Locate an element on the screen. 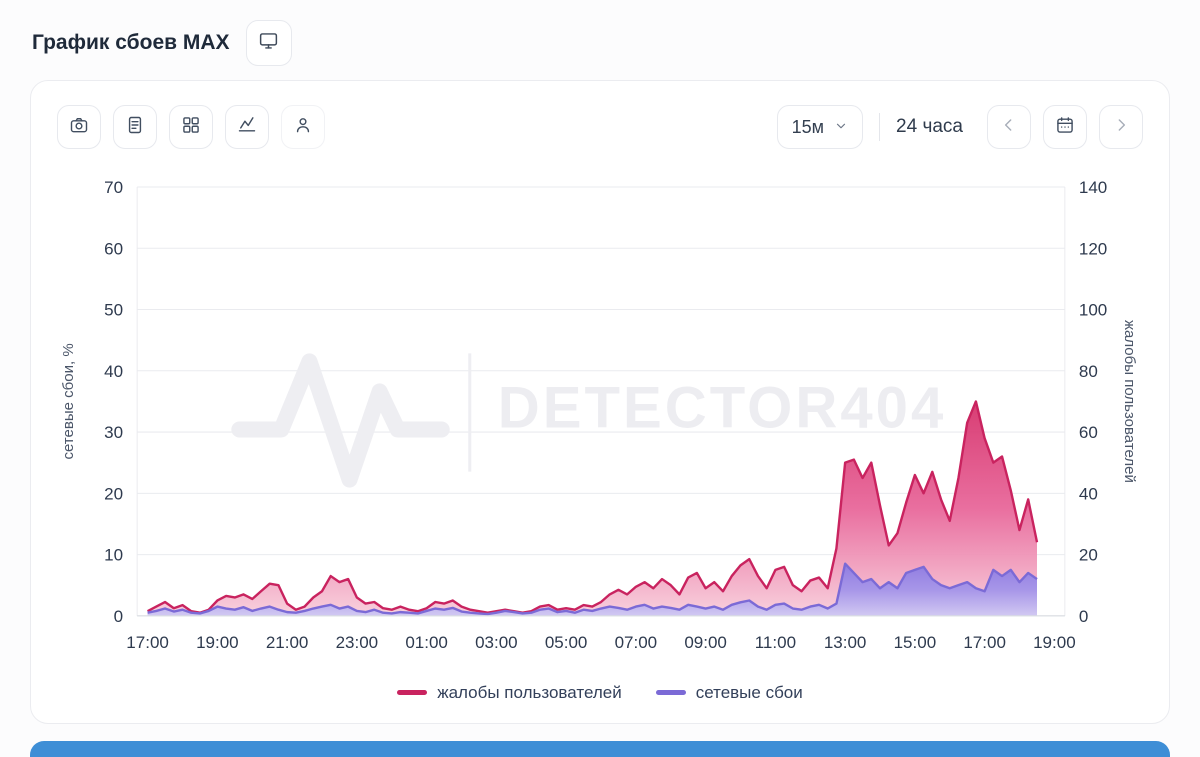 The width and height of the screenshot is (1200, 757). svg-text: 50 is located at coordinates (113, 310).